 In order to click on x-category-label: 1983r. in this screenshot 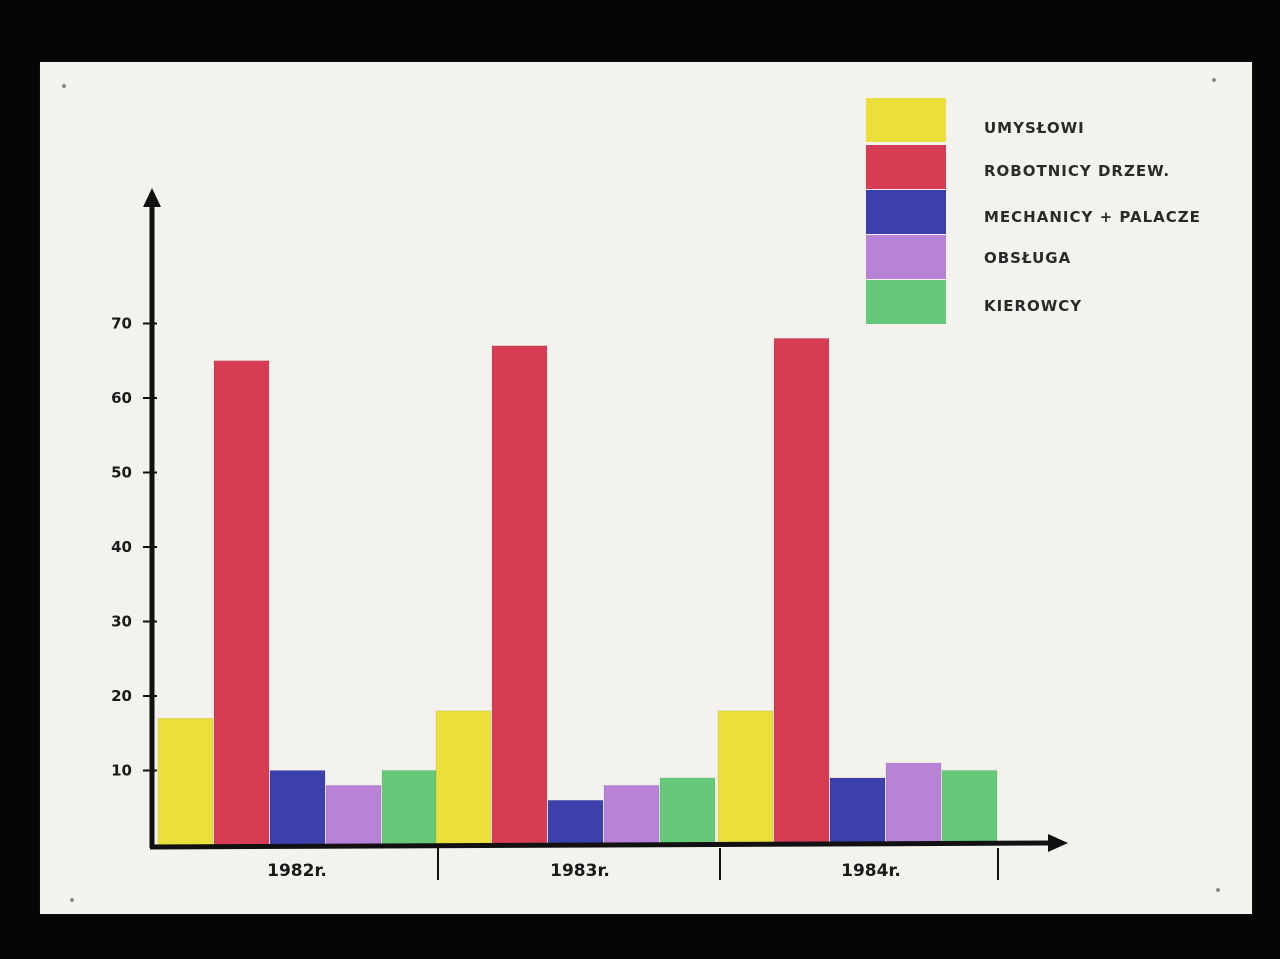, I will do `click(580, 871)`.